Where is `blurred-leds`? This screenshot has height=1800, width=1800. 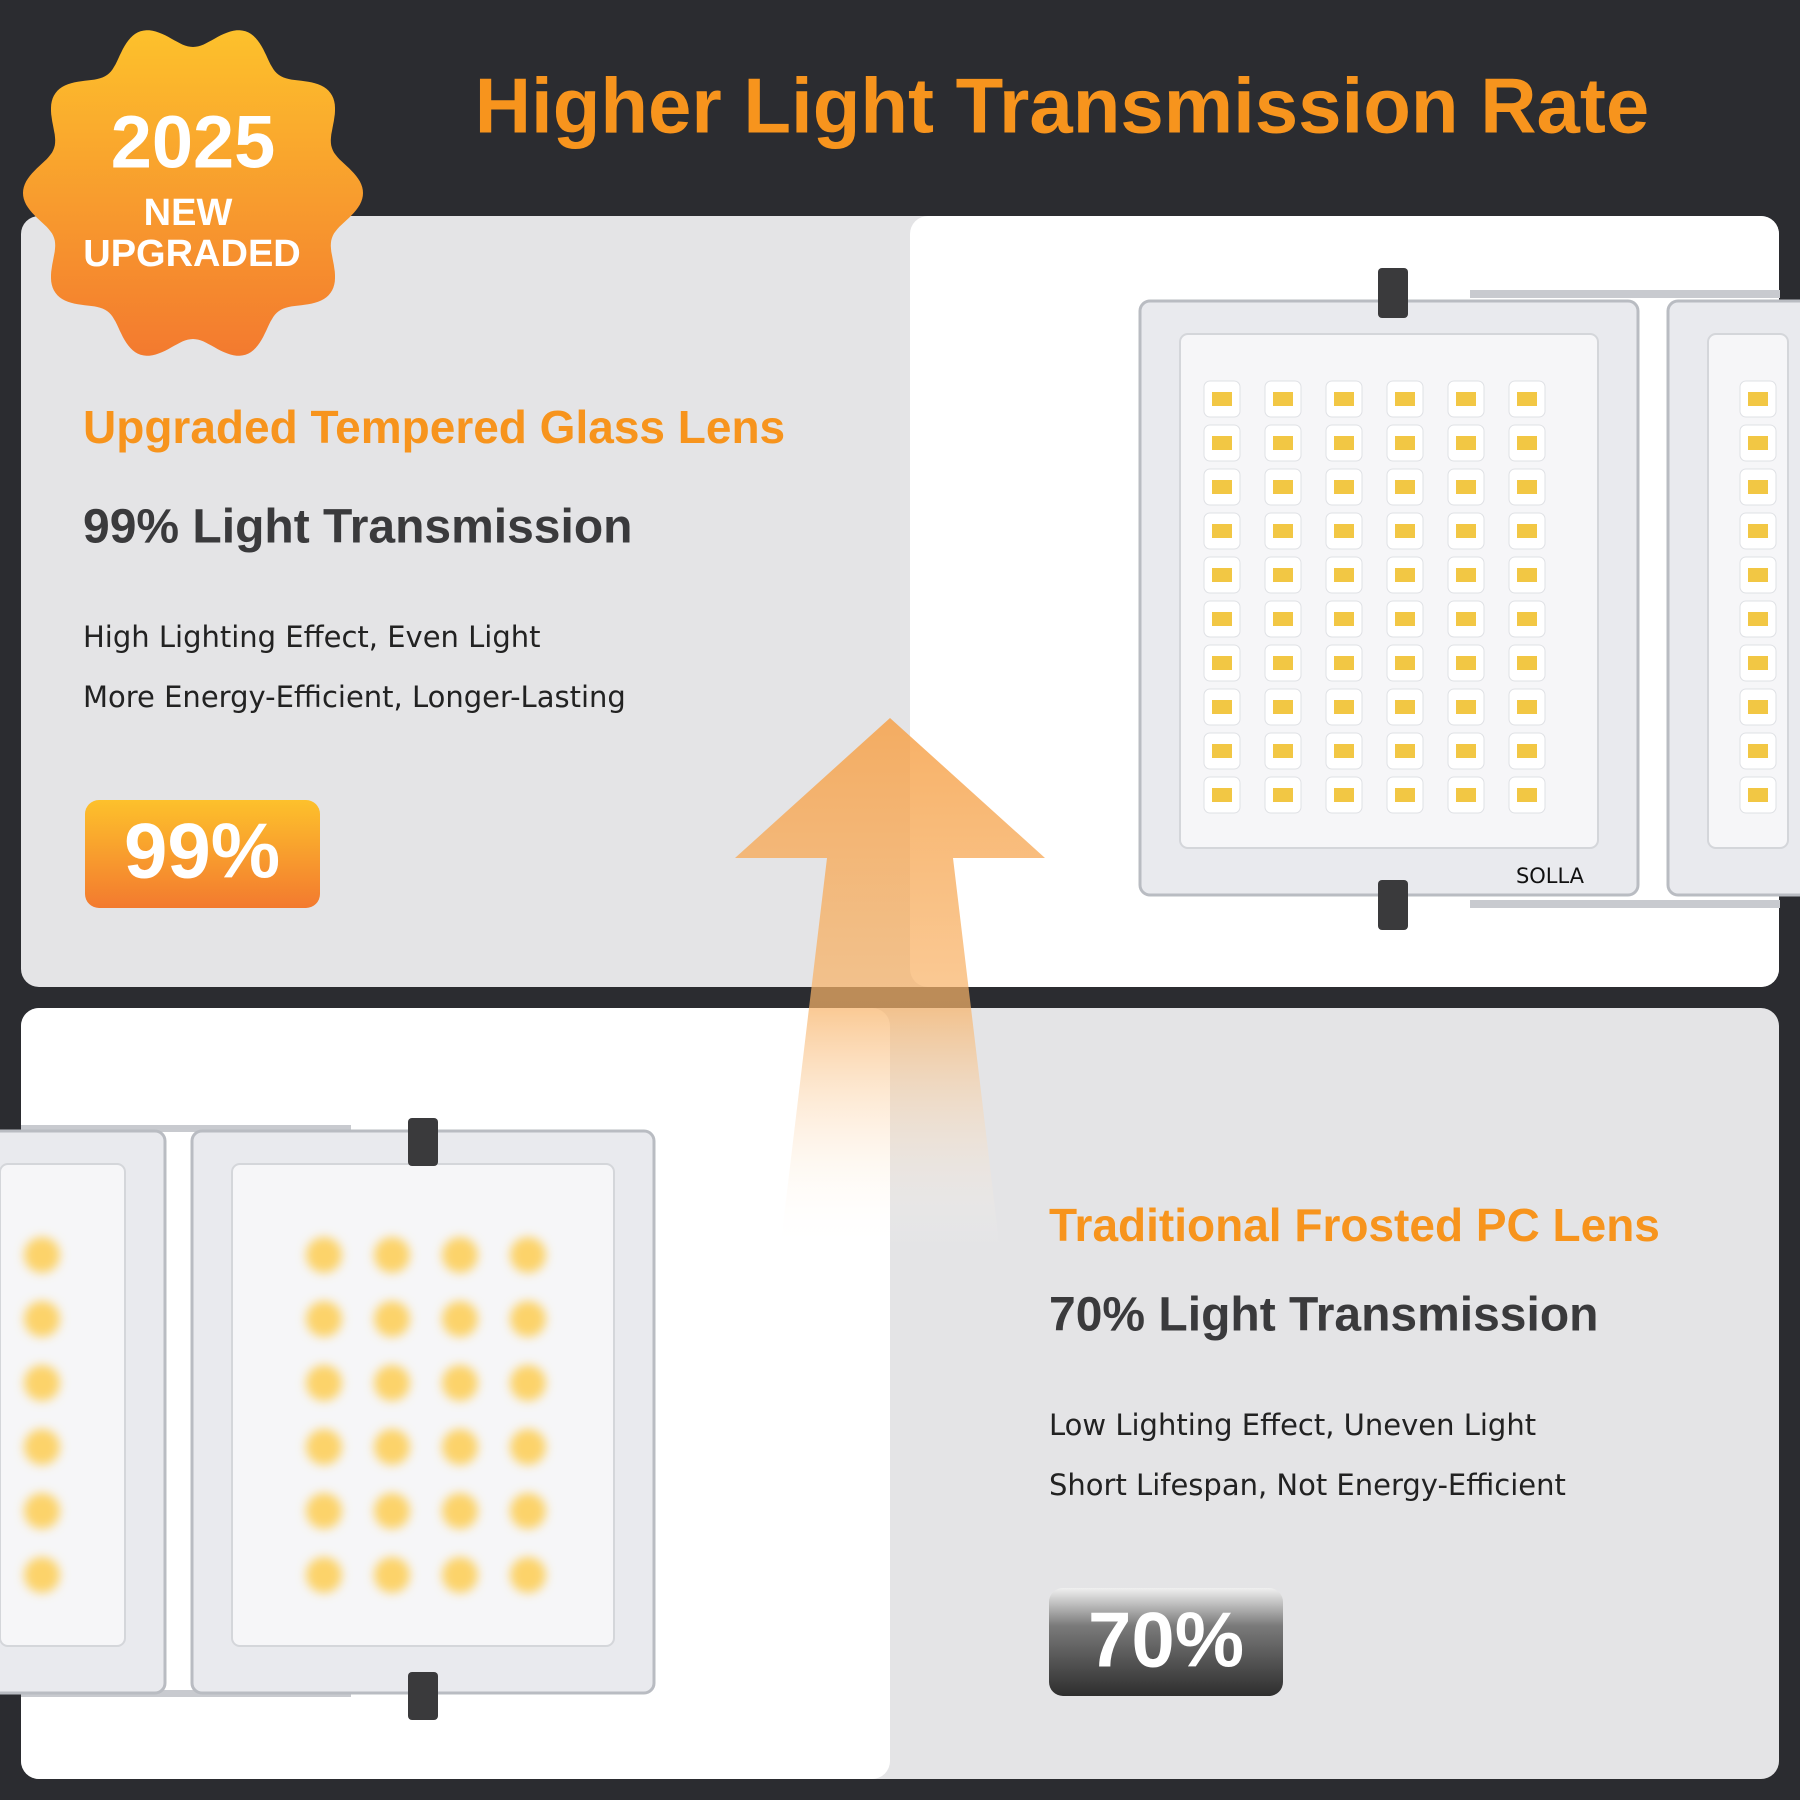 blurred-leds is located at coordinates (285, 1415).